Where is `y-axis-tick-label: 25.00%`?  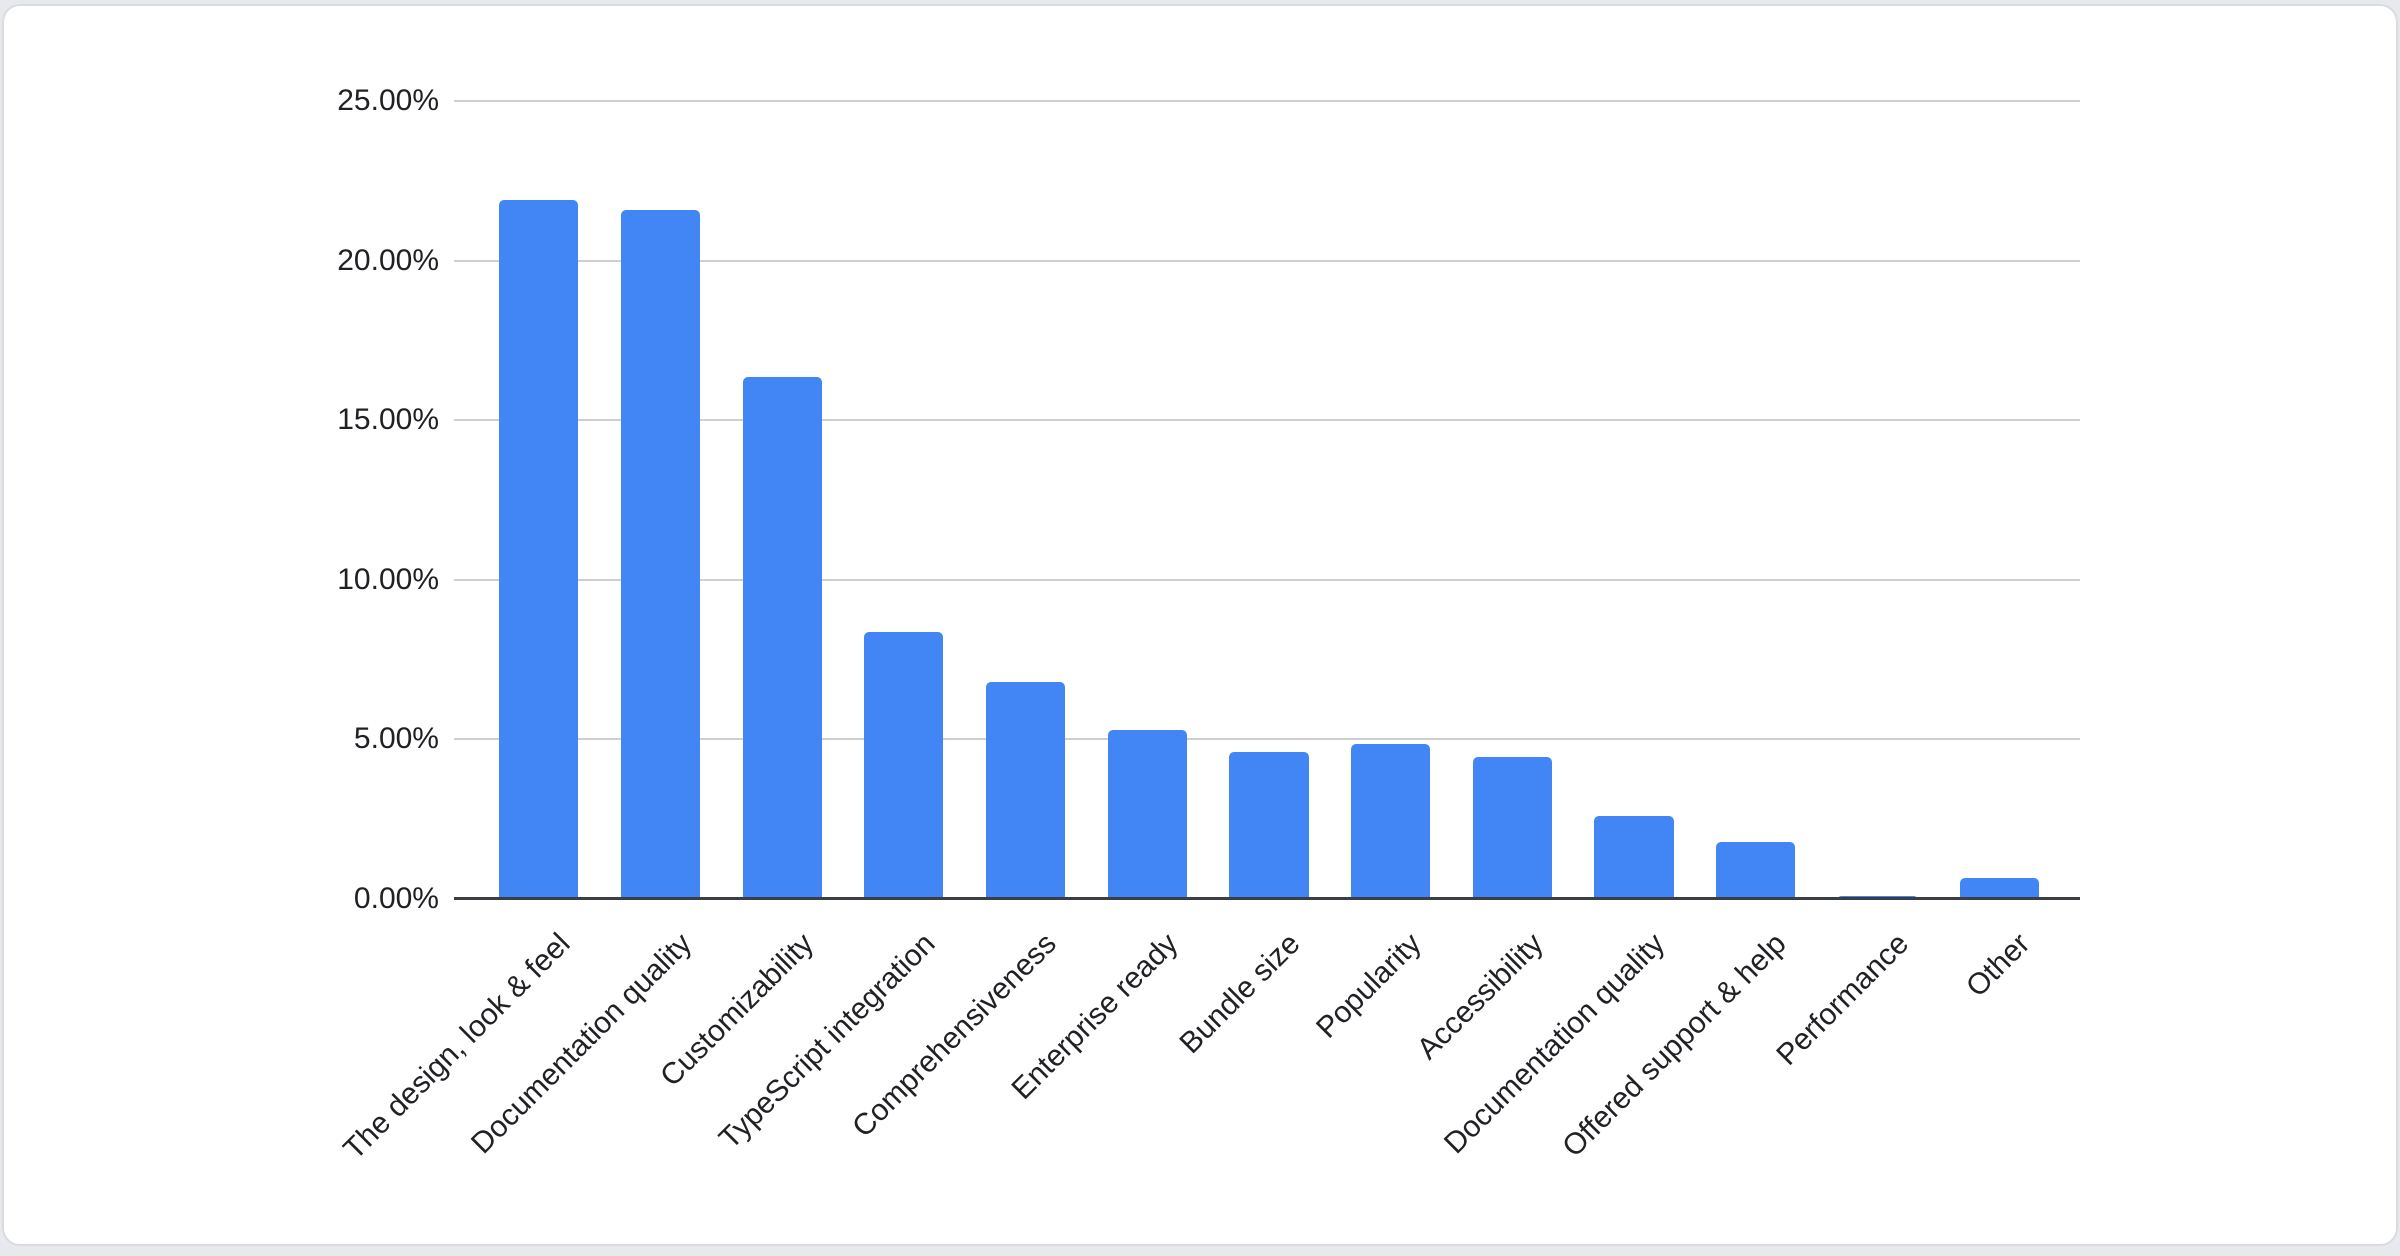
y-axis-tick-label: 25.00% is located at coordinates (388, 100).